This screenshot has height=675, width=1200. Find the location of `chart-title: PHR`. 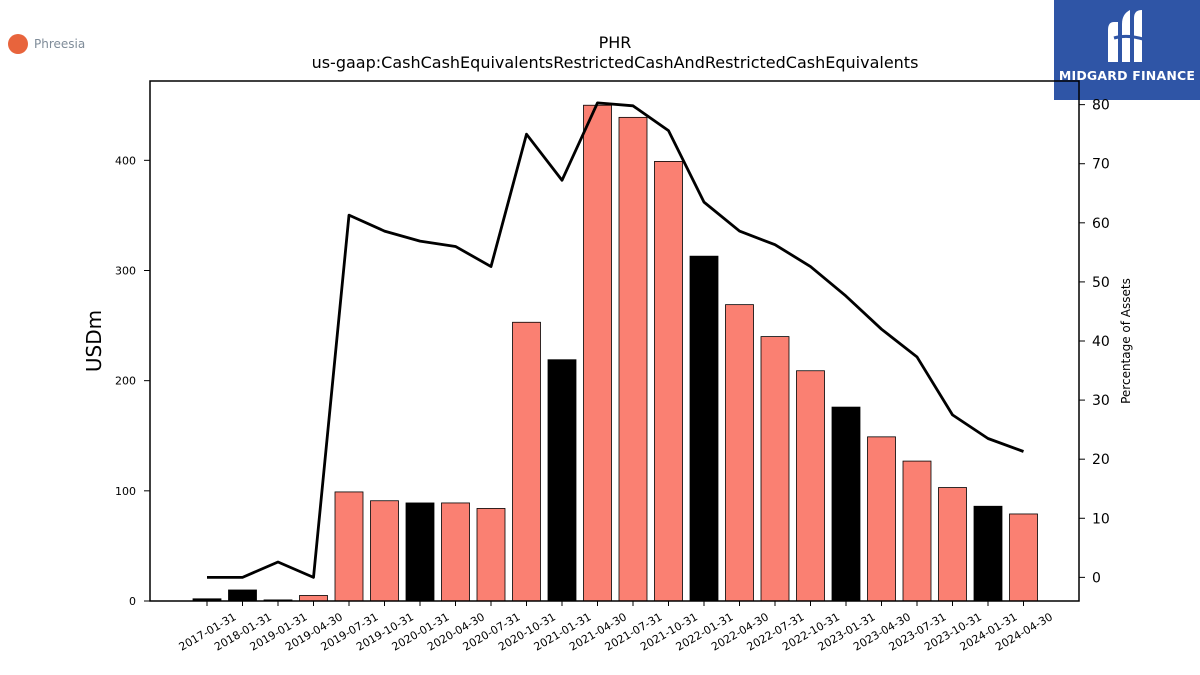

chart-title: PHR is located at coordinates (615, 42).